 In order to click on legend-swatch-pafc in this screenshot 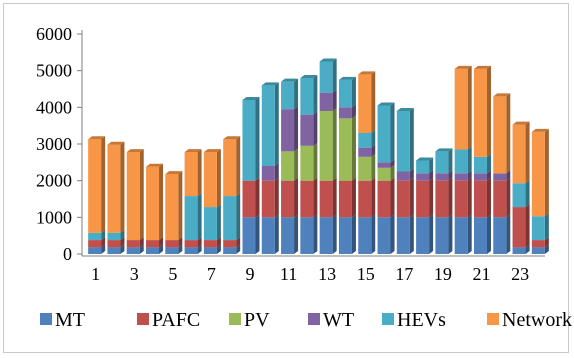, I will do `click(143, 319)`.